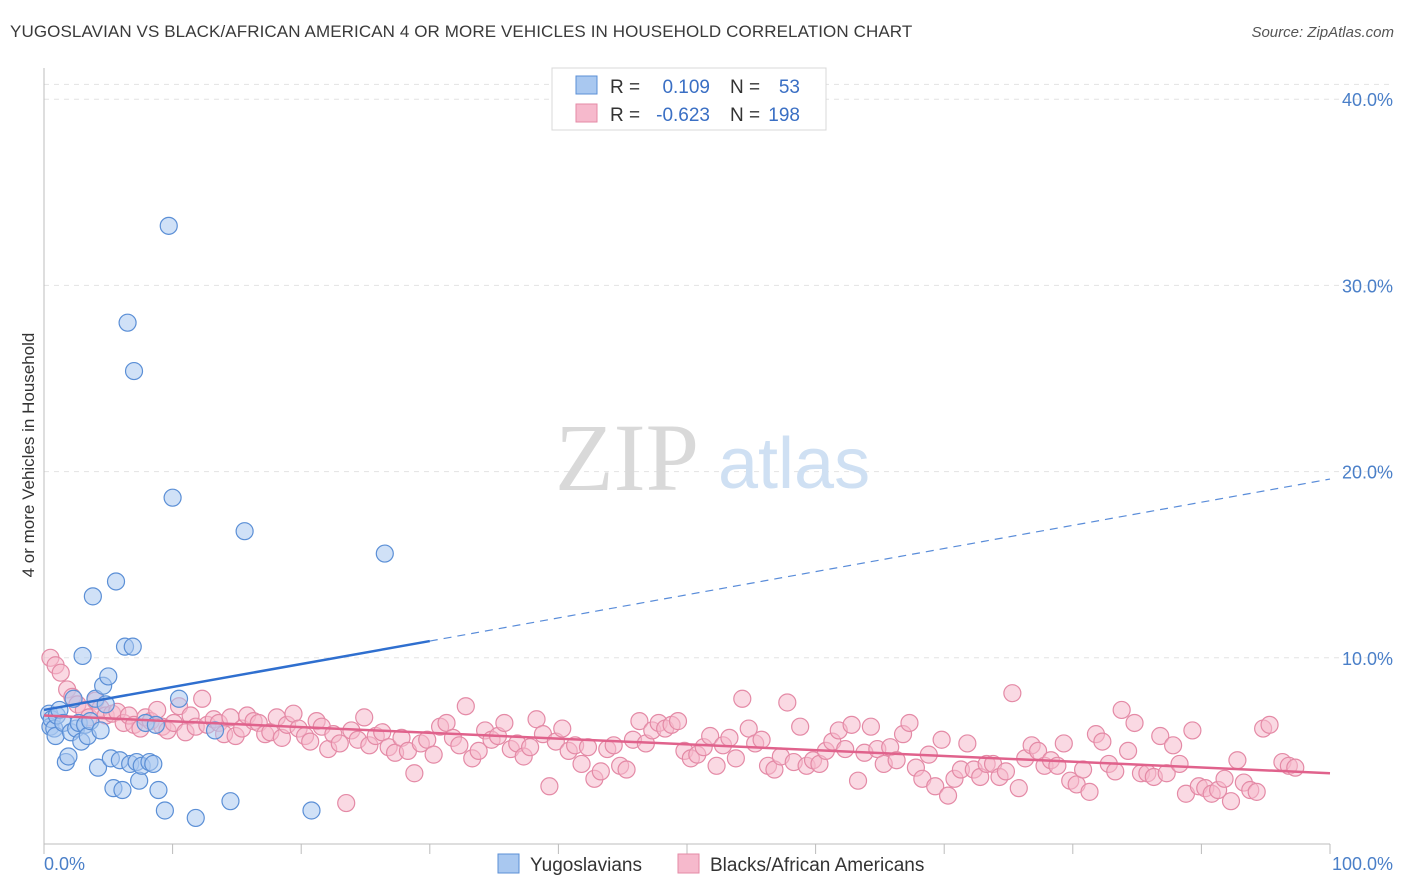 The image size is (1406, 892). I want to click on watermark-atlas: atlas, so click(794, 464).